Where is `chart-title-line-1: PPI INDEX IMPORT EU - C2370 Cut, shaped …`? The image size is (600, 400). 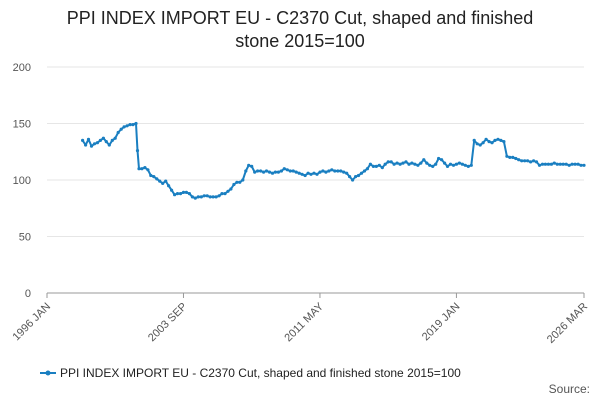
chart-title-line-1: PPI INDEX IMPORT EU - C2370 Cut, shaped … is located at coordinates (300, 18).